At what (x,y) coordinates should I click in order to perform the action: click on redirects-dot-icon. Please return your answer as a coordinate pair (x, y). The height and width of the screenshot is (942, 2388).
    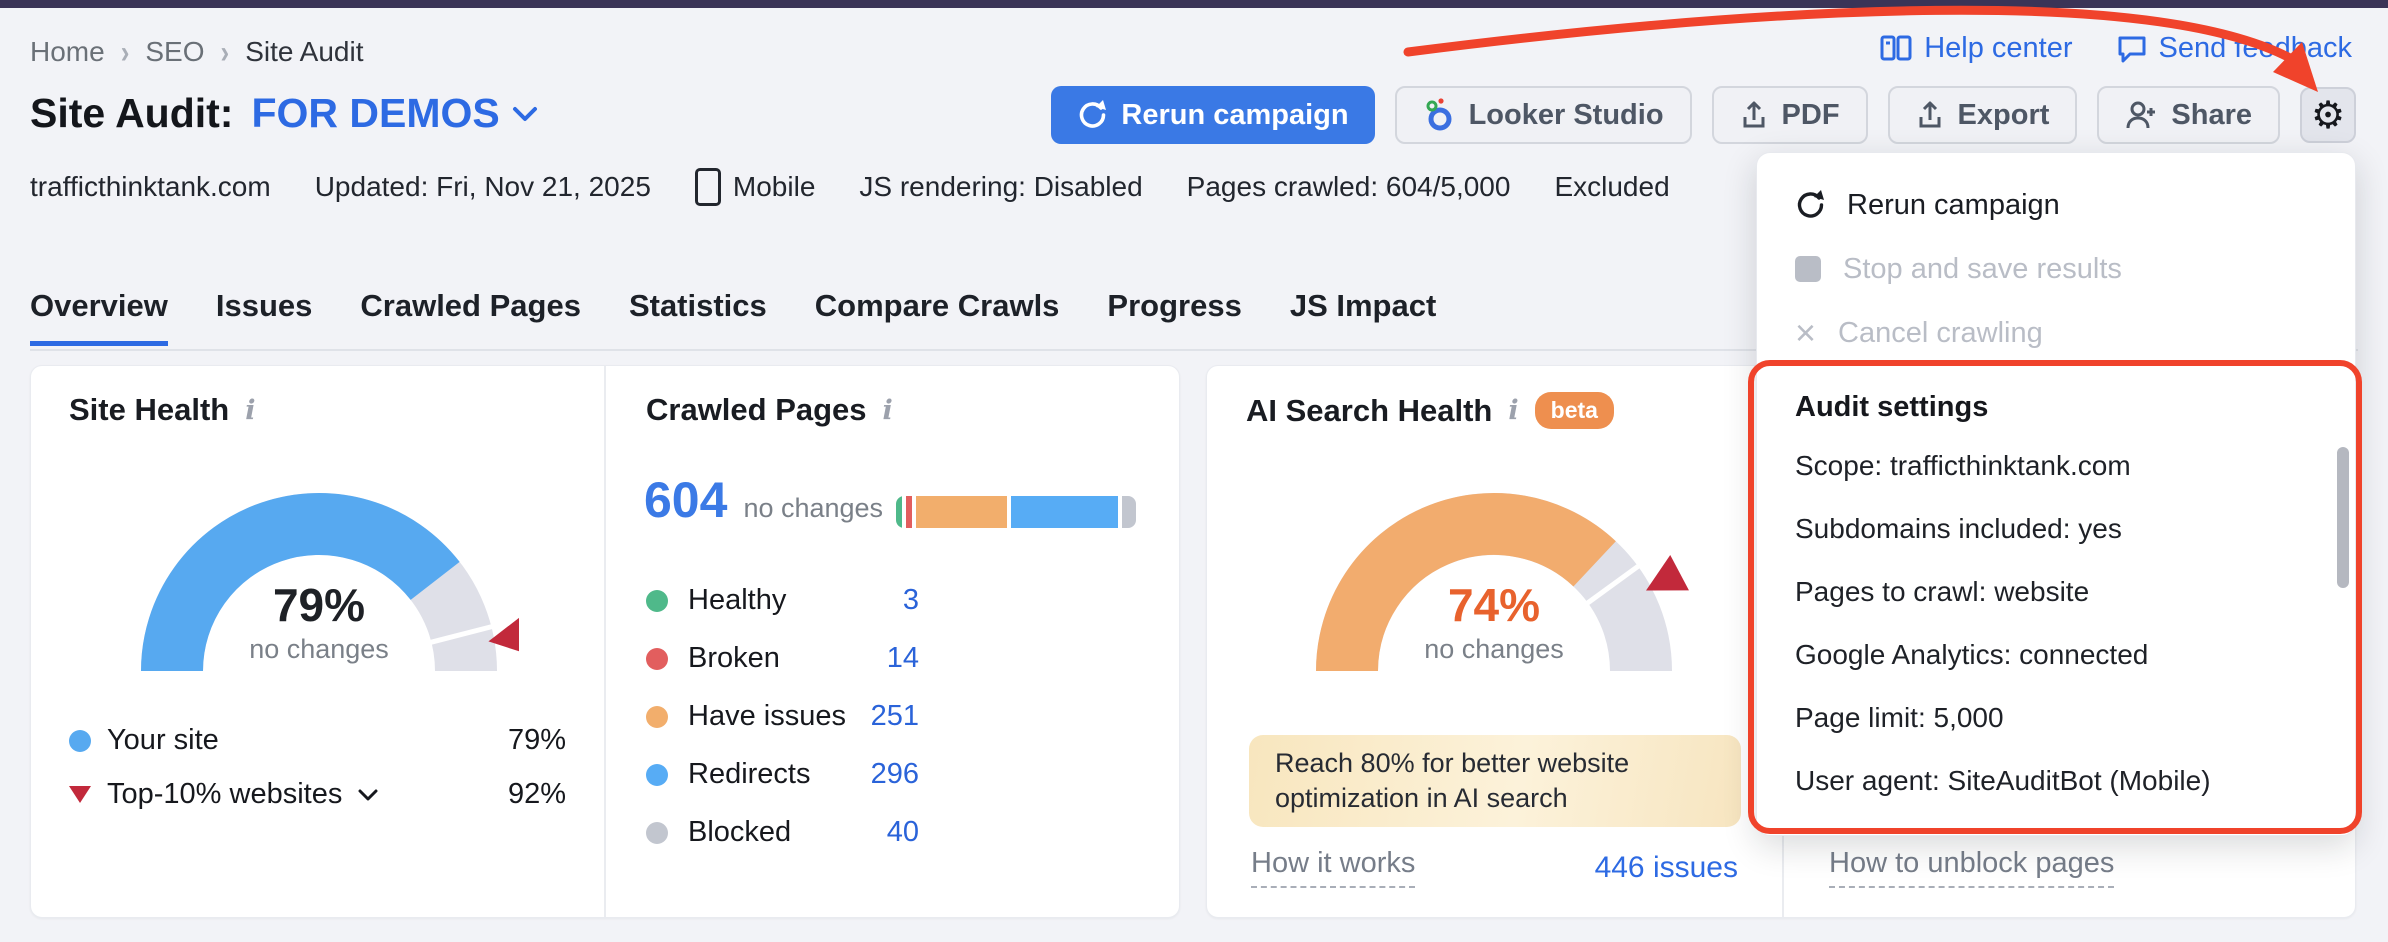
    Looking at the image, I should click on (657, 774).